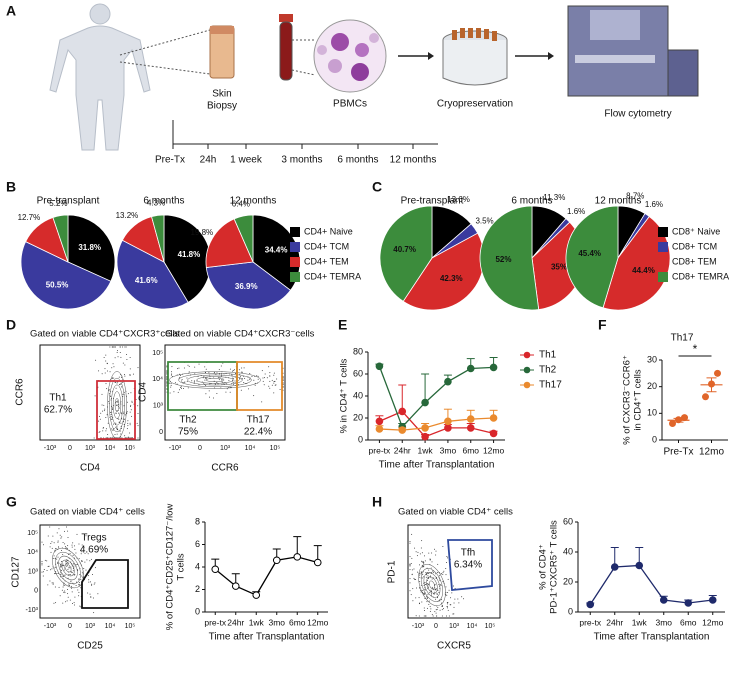  What do you see at coordinates (404, 249) in the screenshot?
I see `pie-label: 40.7%` at bounding box center [404, 249].